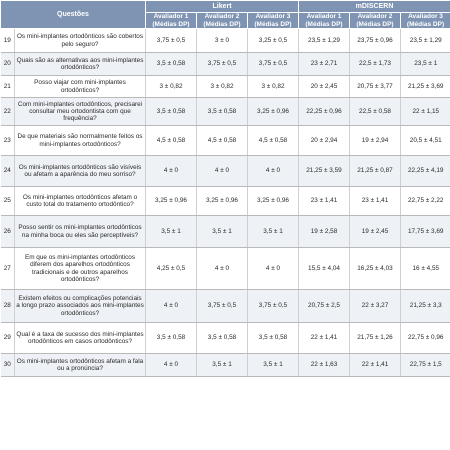  Describe the element at coordinates (424, 338) in the screenshot. I see `score-cell: 22,75 ± 0,96` at that location.